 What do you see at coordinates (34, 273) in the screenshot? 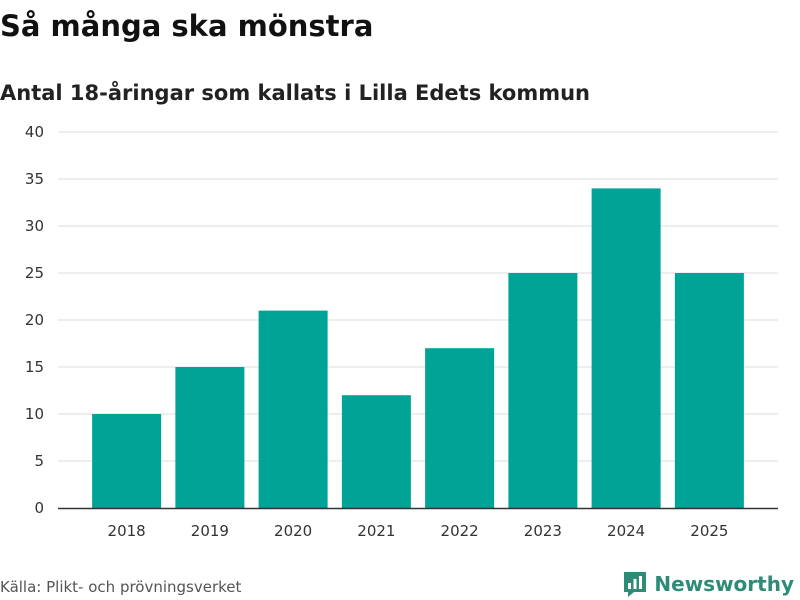
I see `y-tick-label: 25` at bounding box center [34, 273].